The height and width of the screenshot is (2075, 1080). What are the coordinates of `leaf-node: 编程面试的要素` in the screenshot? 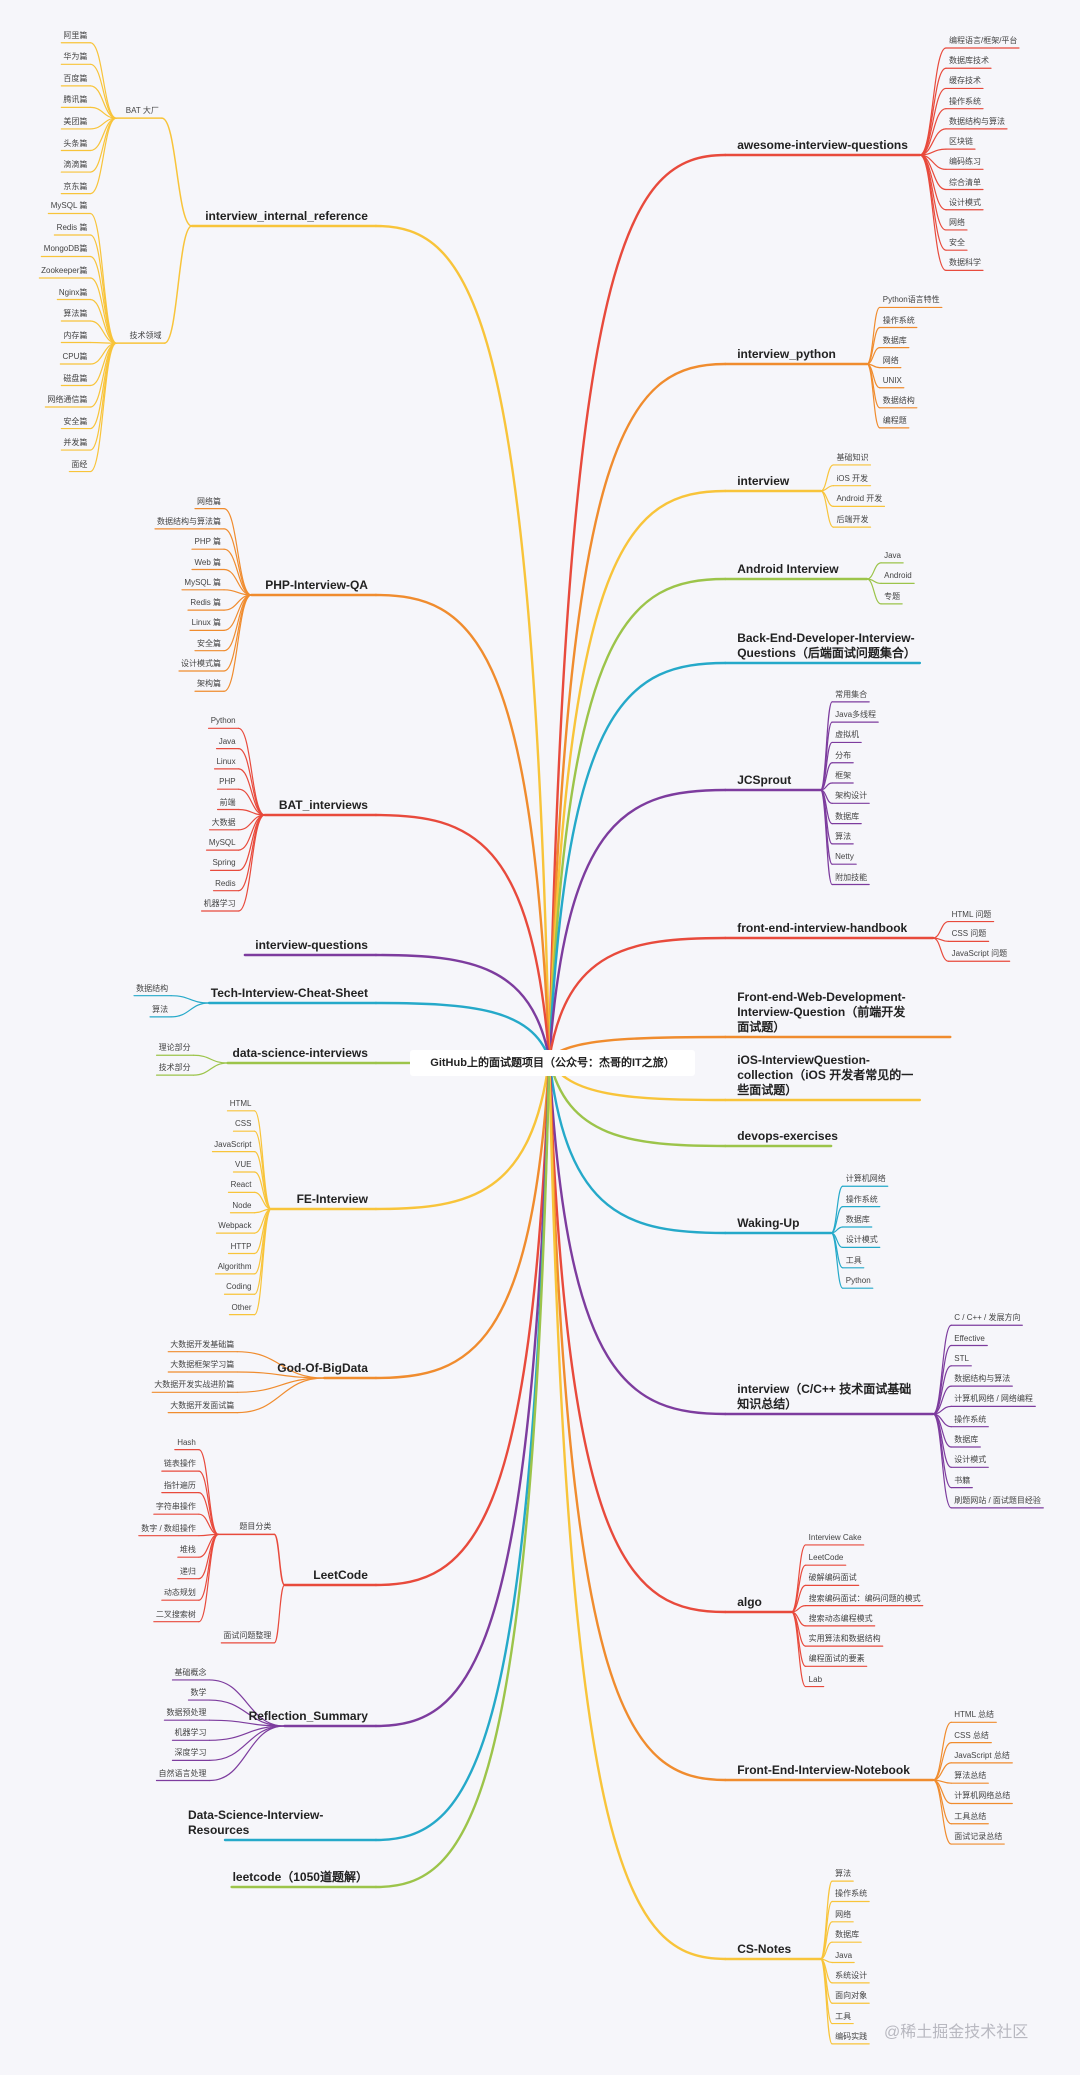 It's located at (836, 1659).